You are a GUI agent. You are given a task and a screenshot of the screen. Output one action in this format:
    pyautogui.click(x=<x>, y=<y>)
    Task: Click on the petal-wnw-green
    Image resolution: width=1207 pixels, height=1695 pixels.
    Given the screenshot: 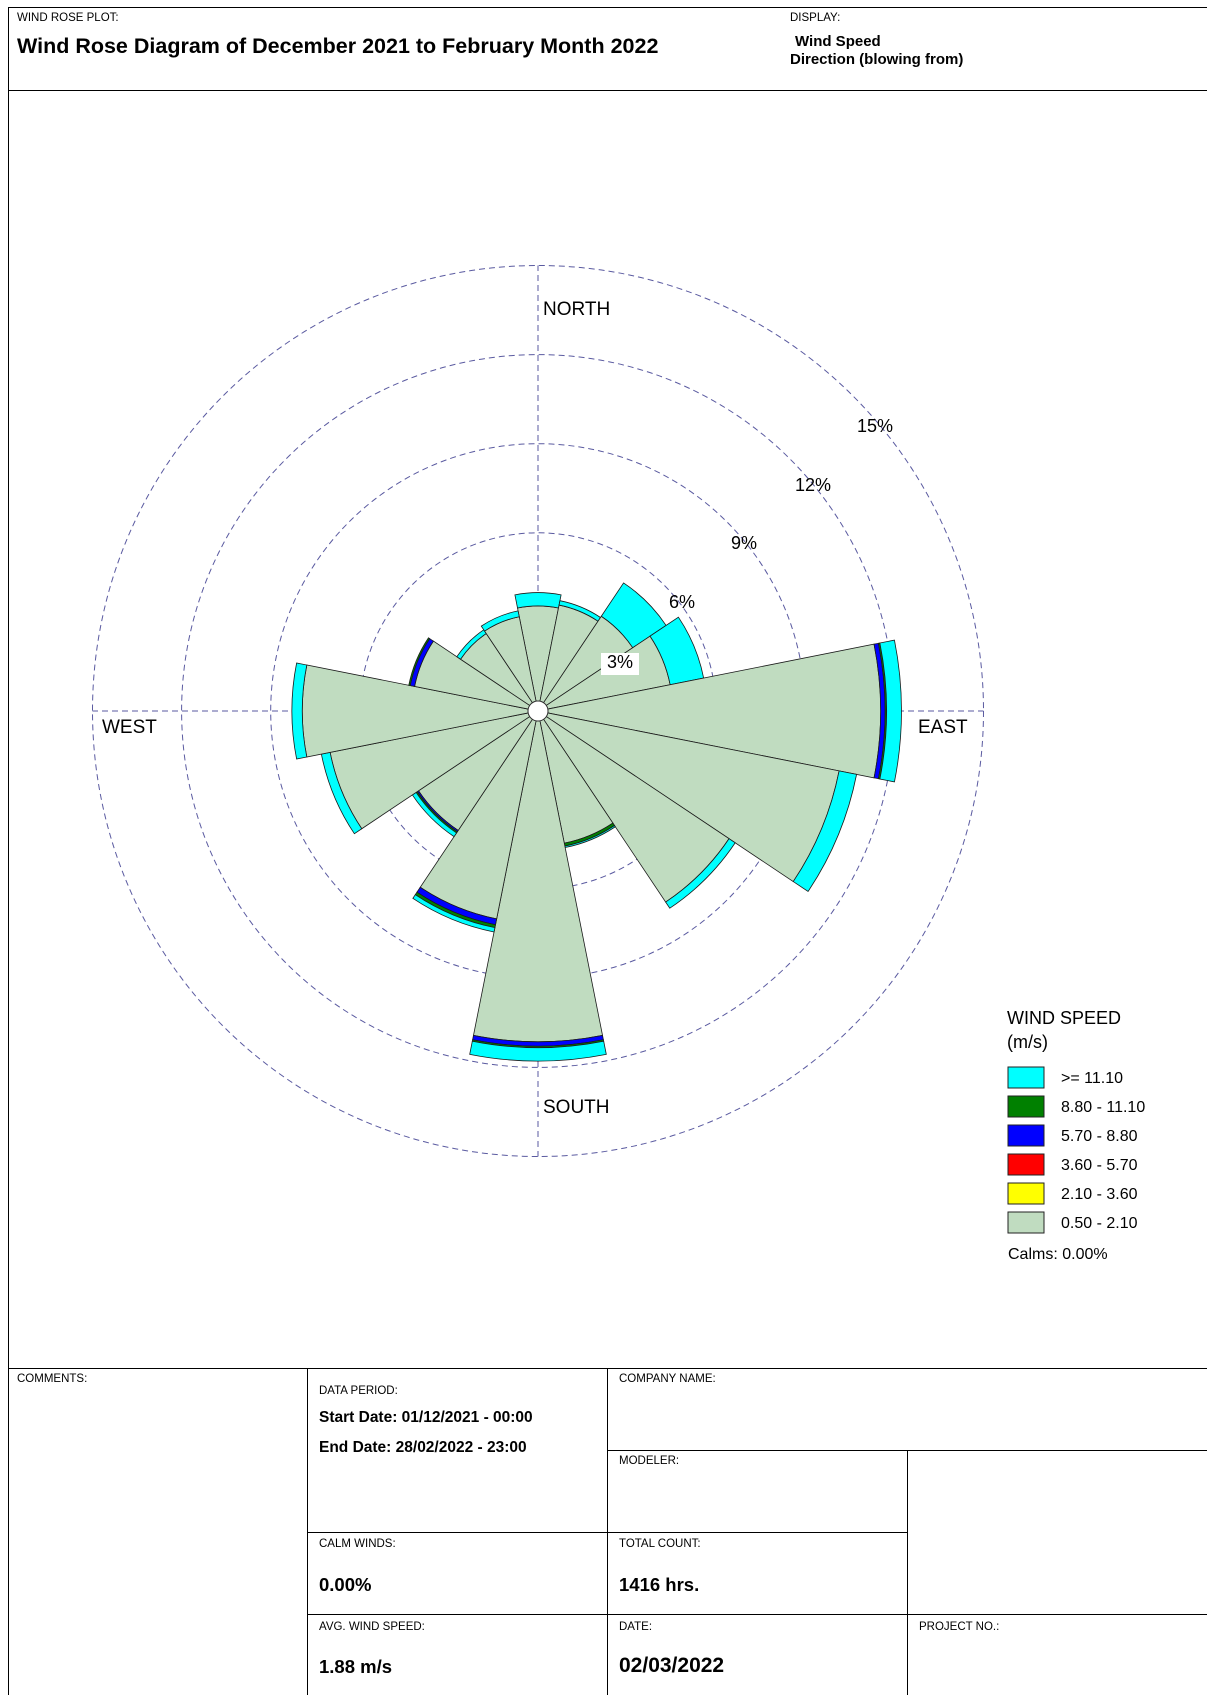 What is the action you would take?
    pyautogui.click(x=419, y=662)
    